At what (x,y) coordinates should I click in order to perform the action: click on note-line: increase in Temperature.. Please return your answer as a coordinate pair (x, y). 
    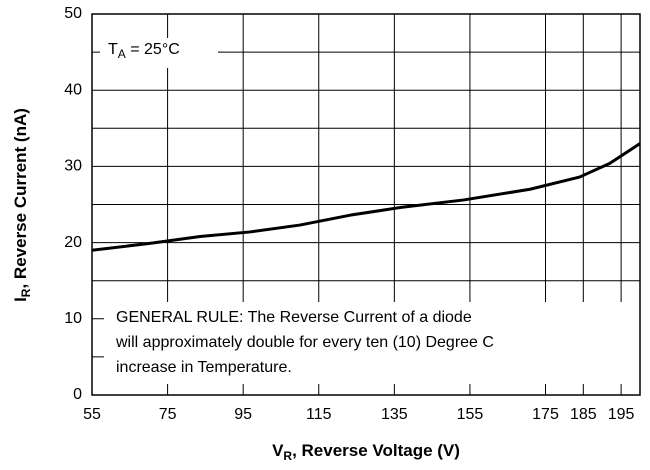
    Looking at the image, I should click on (204, 367).